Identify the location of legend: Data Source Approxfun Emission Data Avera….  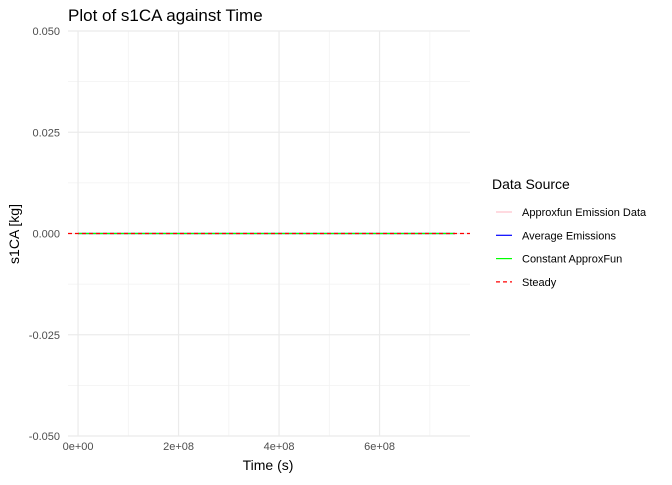
(569, 232).